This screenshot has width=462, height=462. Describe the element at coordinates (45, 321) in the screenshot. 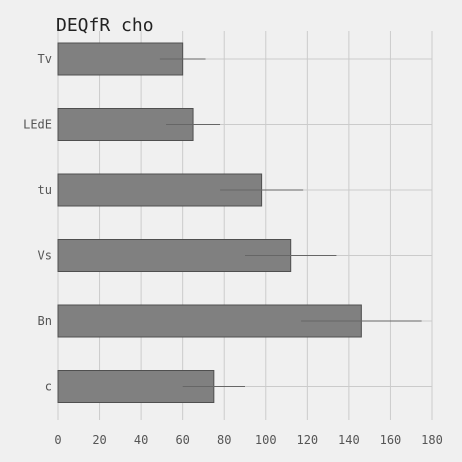

I see `y-tick-label: Bn` at that location.